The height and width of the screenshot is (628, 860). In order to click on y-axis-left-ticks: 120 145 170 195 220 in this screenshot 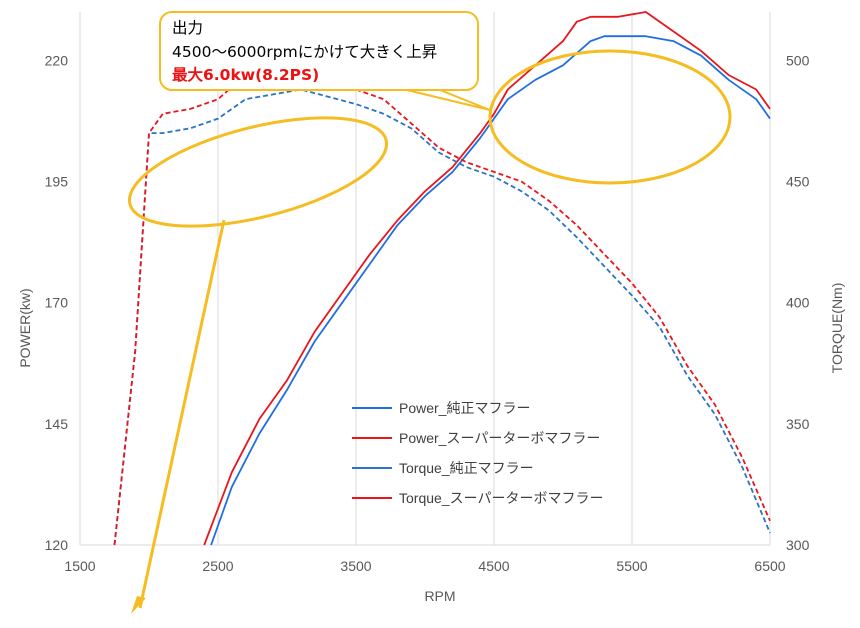, I will do `click(57, 302)`.